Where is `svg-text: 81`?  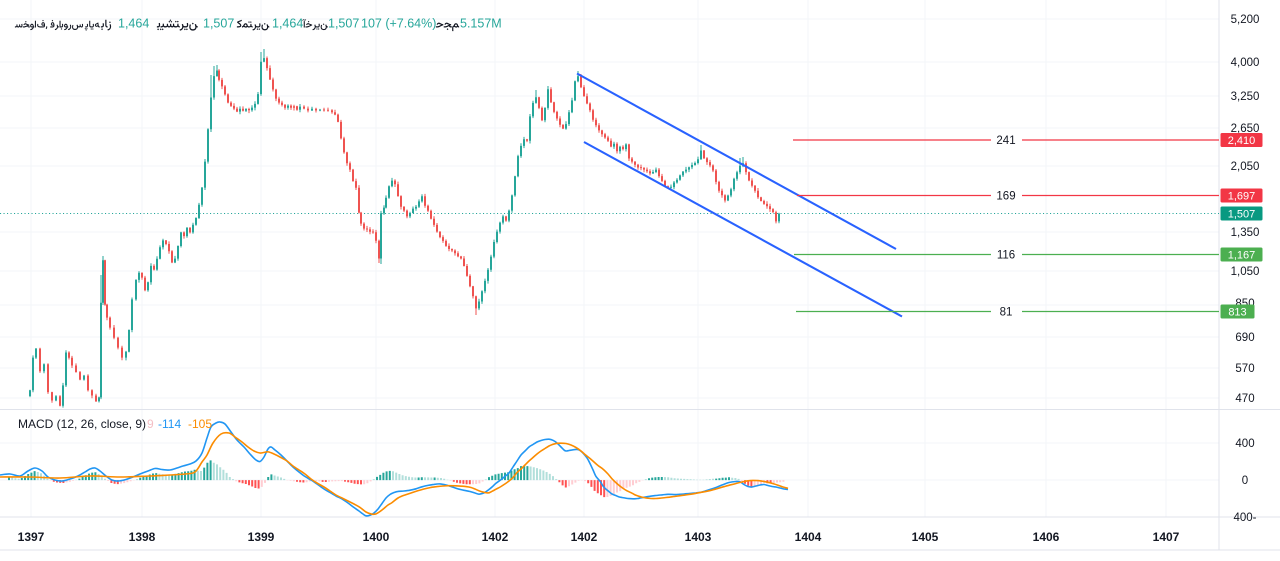 svg-text: 81 is located at coordinates (1006, 313).